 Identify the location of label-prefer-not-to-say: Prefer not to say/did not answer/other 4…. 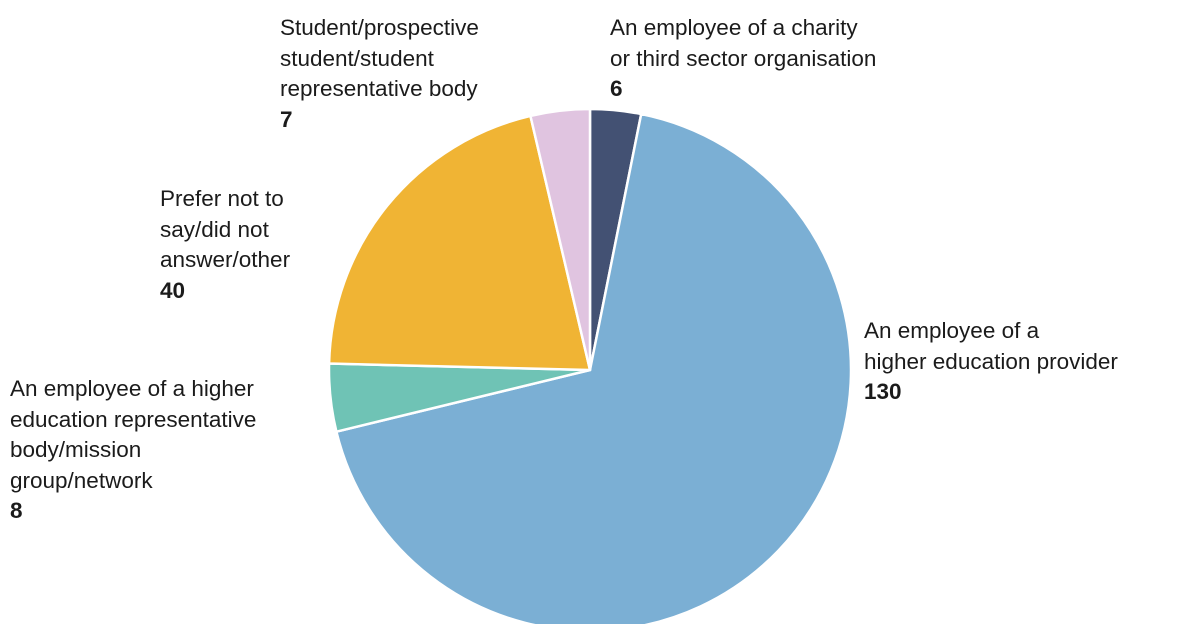
(225, 245).